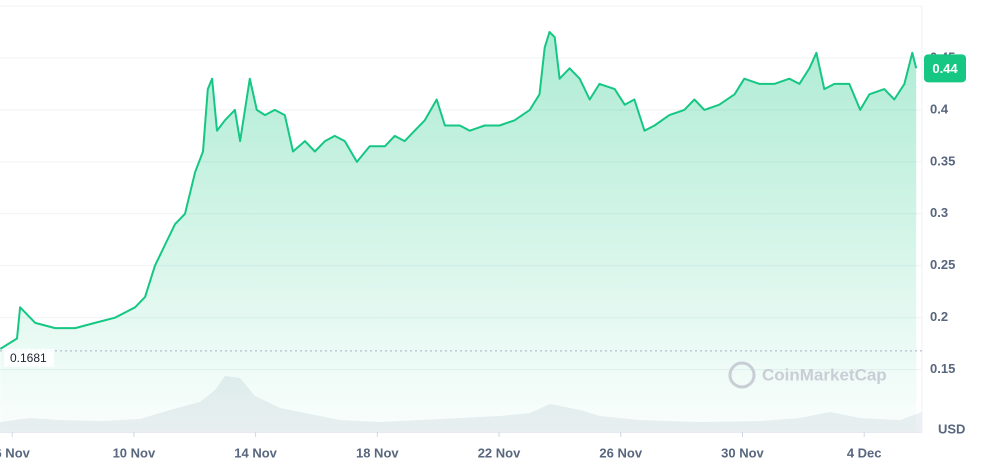 Image resolution: width=981 pixels, height=465 pixels. I want to click on baseline-label: 0.1681, so click(28, 358).